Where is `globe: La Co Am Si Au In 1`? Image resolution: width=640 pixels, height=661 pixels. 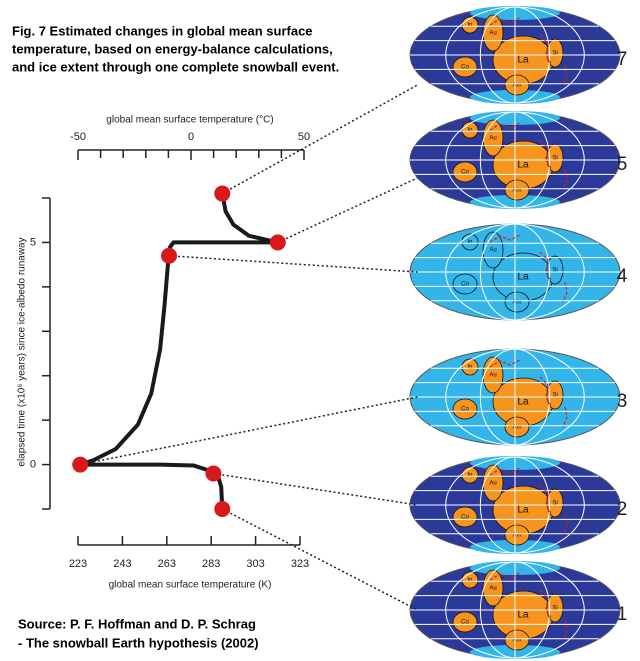
globe: La Co Am Si Au In 1 is located at coordinates (518, 610).